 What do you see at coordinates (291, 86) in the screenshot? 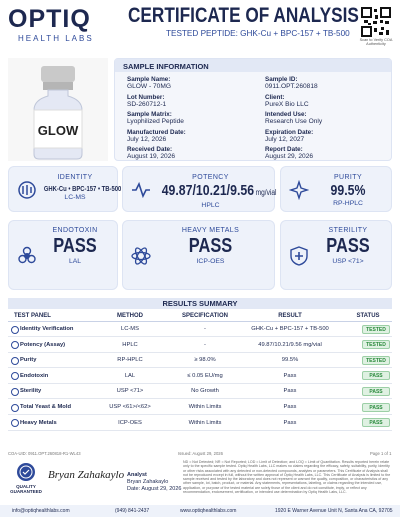
I see `info-value: 0911.OPT.260818` at bounding box center [291, 86].